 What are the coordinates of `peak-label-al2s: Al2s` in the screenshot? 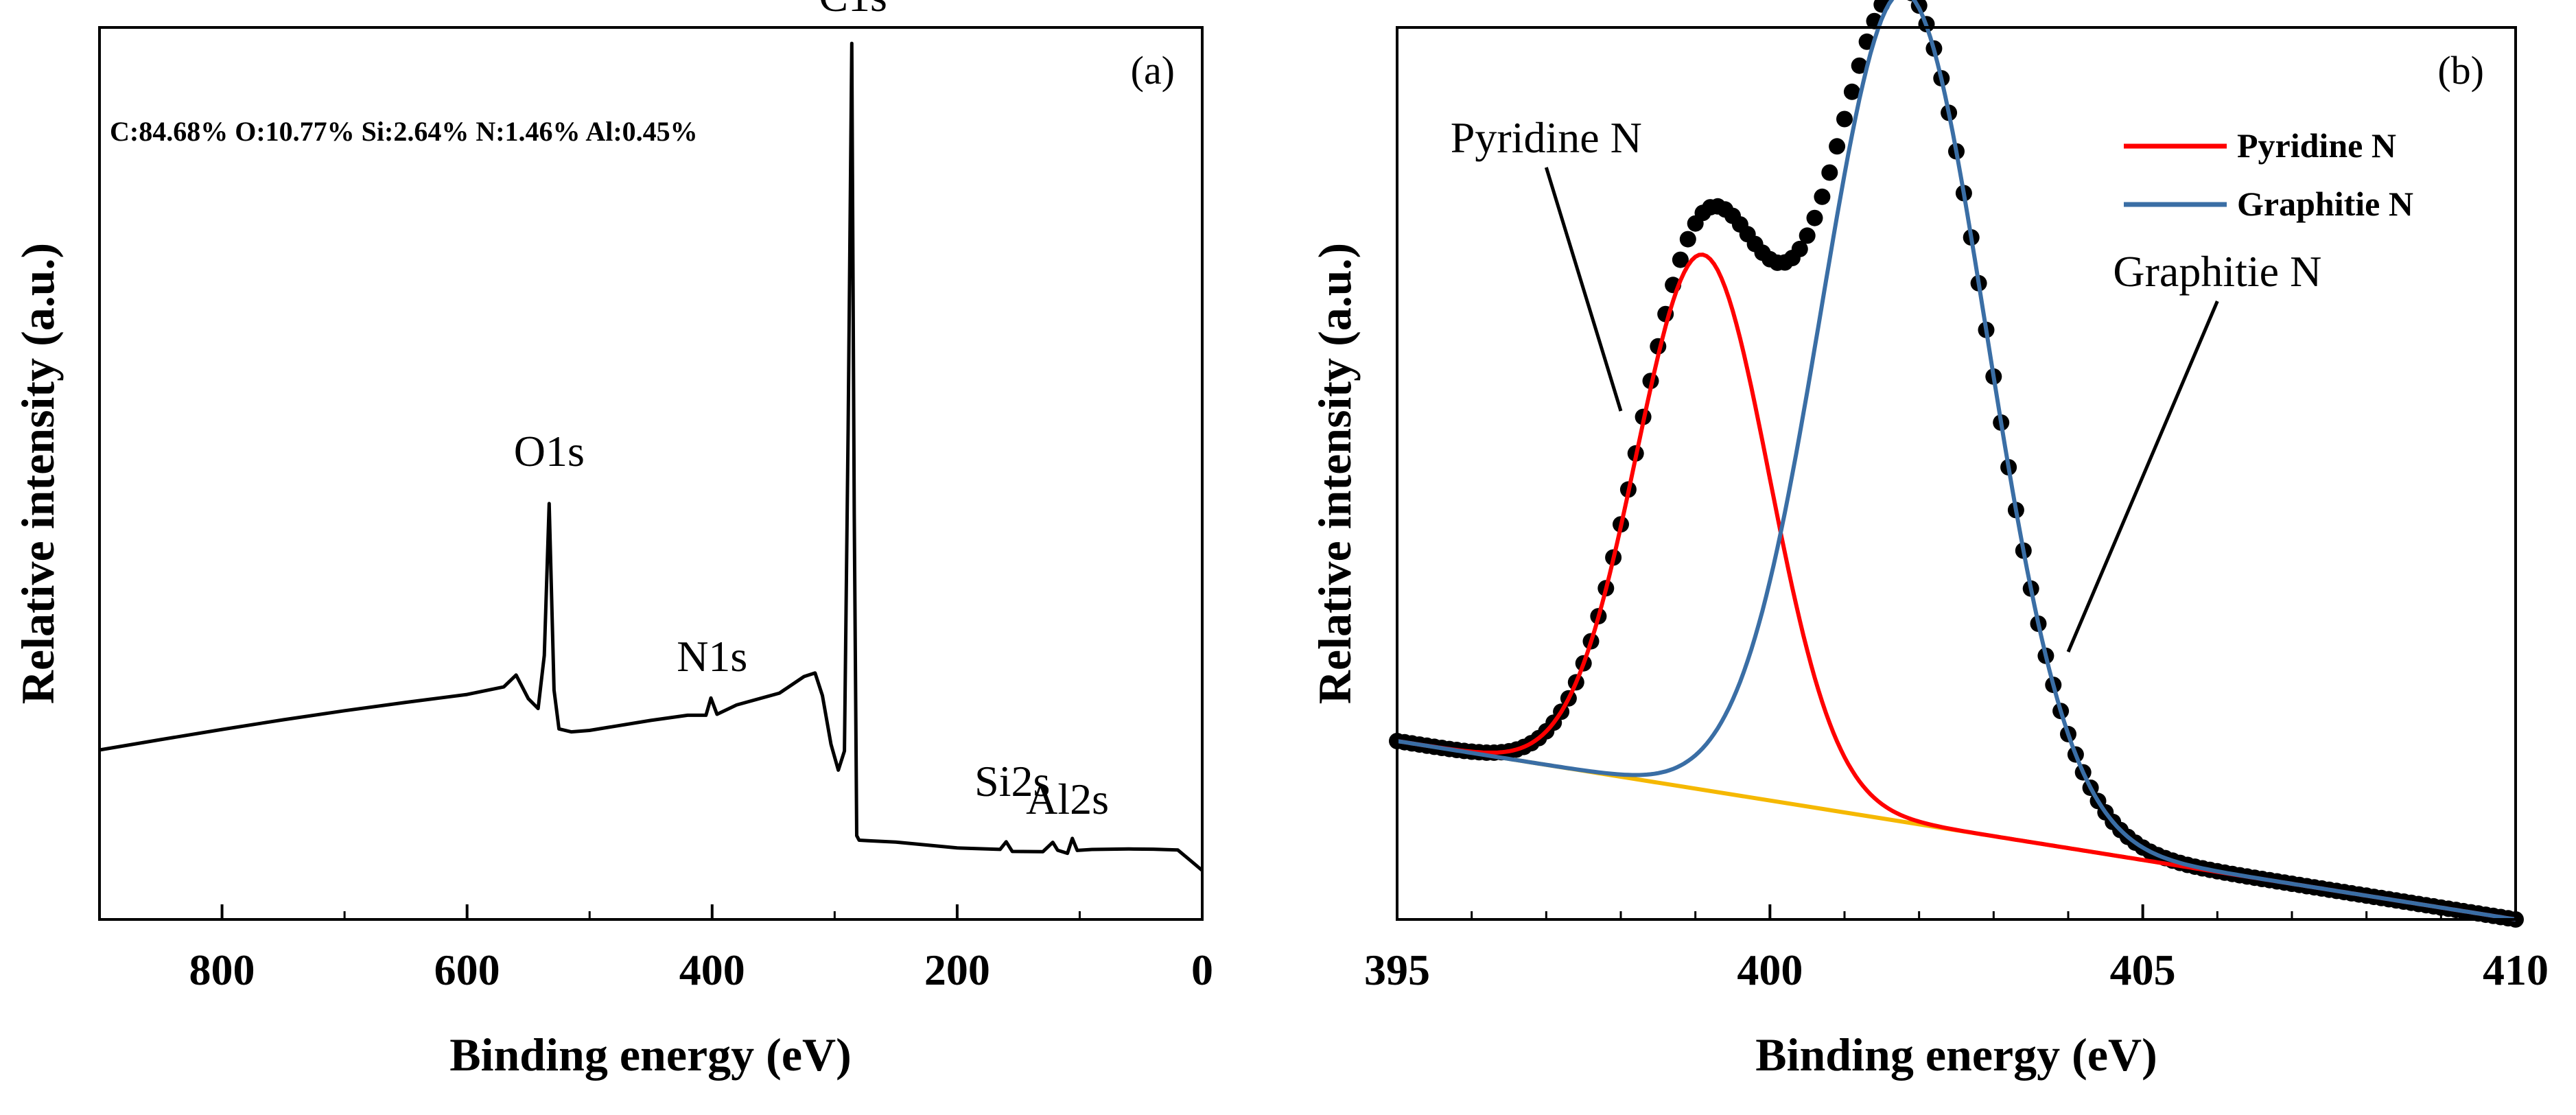 It's located at (1067, 799).